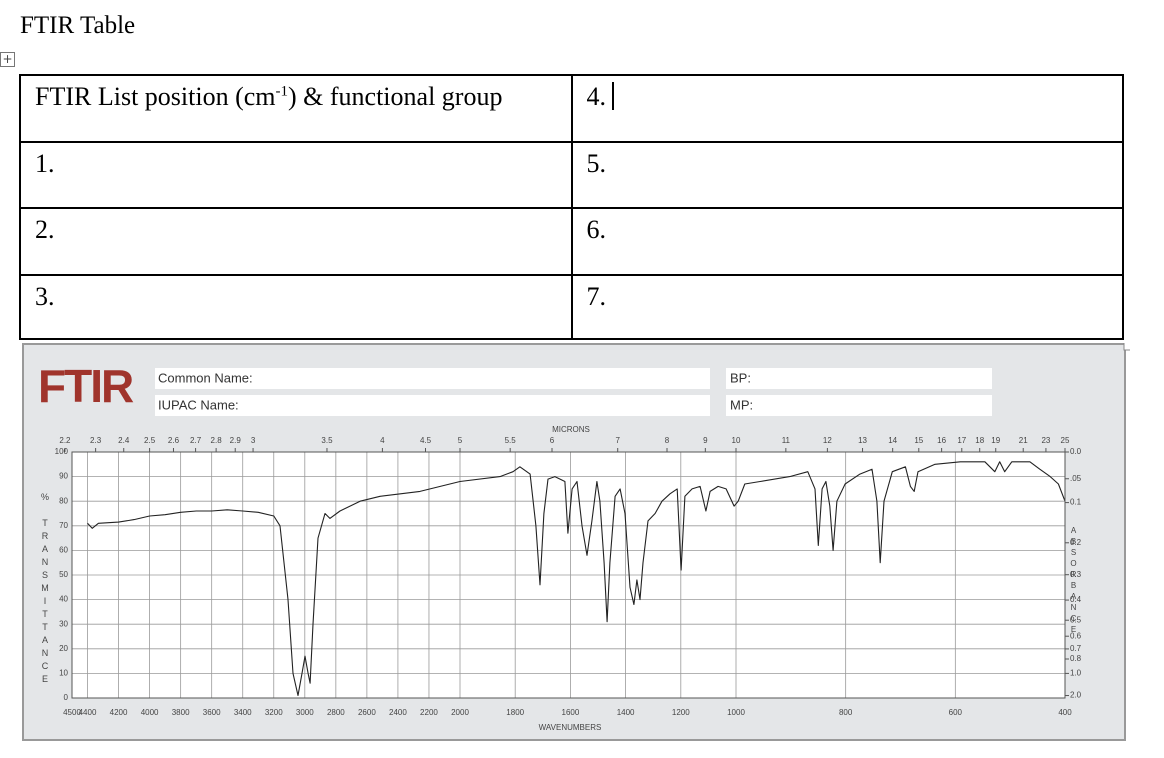 The image size is (1164, 758). Describe the element at coordinates (198, 404) in the screenshot. I see `field-label: IUPAC Name:` at that location.